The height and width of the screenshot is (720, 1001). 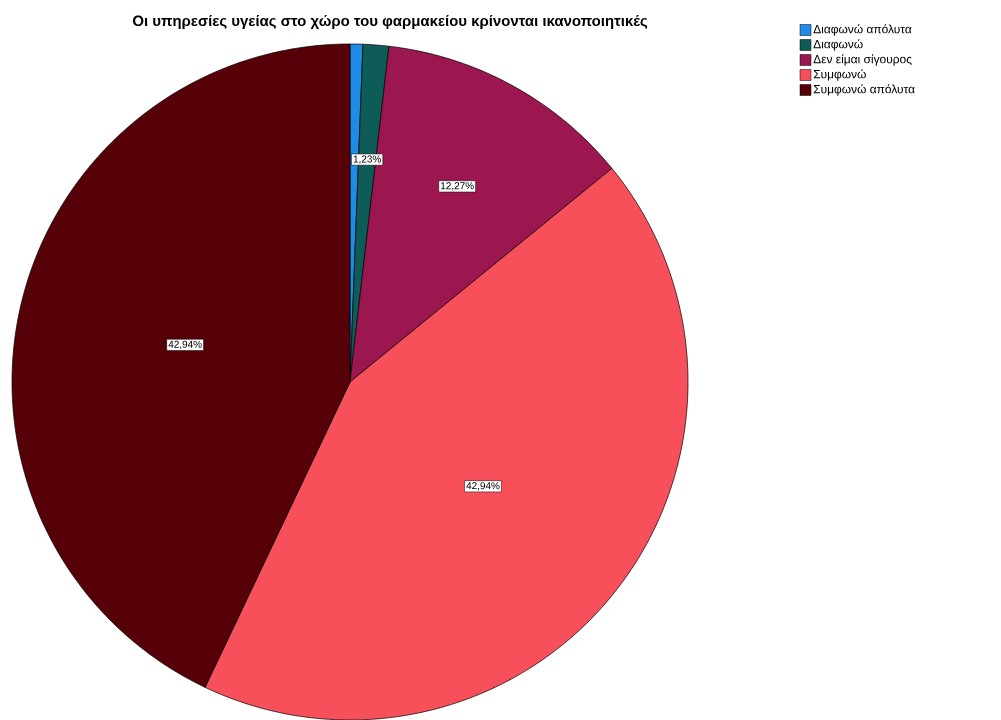 I want to click on legend-label: Διαφωνώ, so click(x=838, y=45).